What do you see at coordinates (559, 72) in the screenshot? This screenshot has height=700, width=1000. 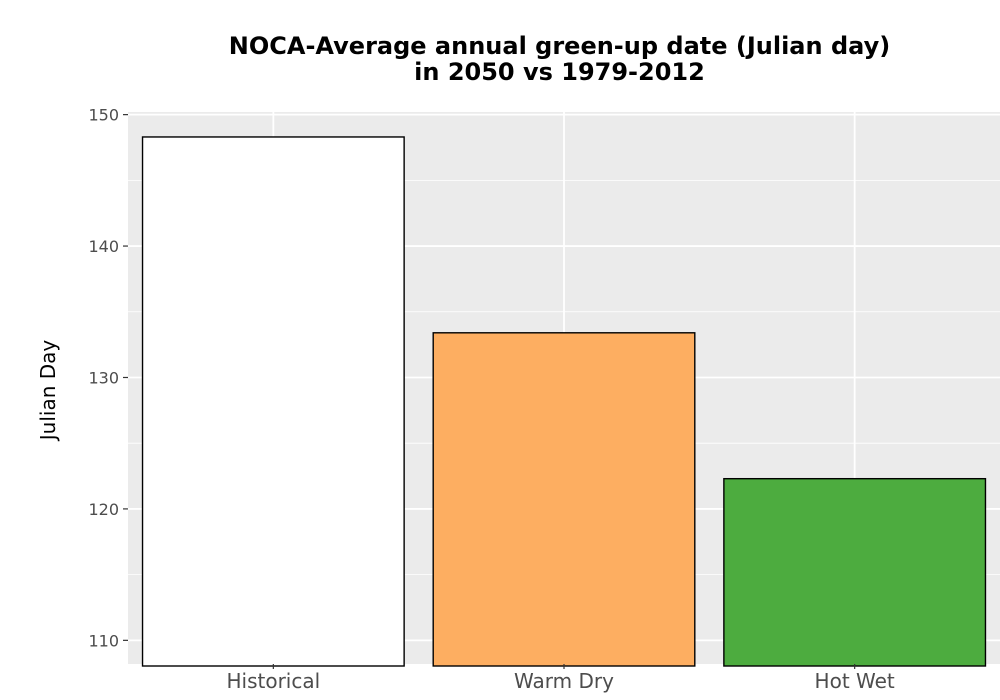 I see `chart-title-line-2: in 2050 vs 1979-2012` at bounding box center [559, 72].